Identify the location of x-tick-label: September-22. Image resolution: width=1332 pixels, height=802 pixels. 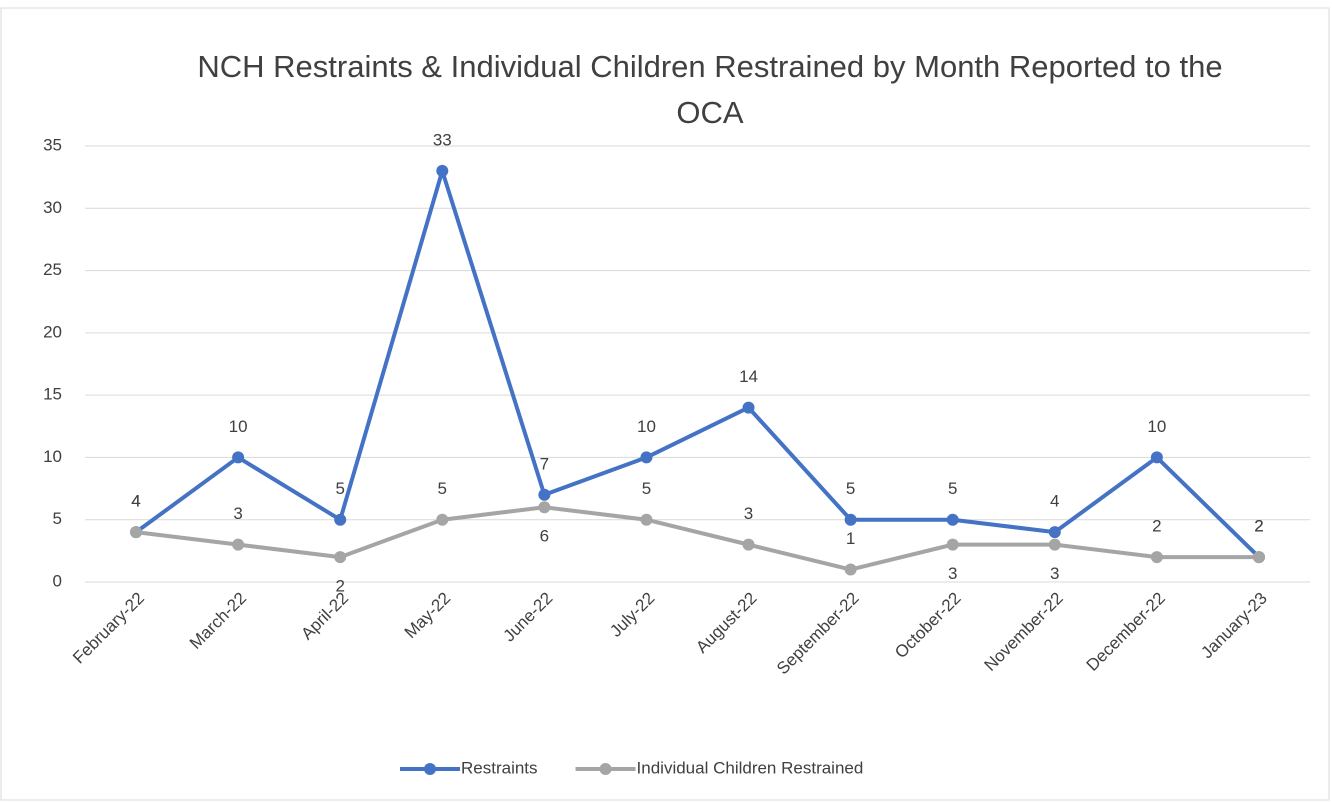
(818, 634).